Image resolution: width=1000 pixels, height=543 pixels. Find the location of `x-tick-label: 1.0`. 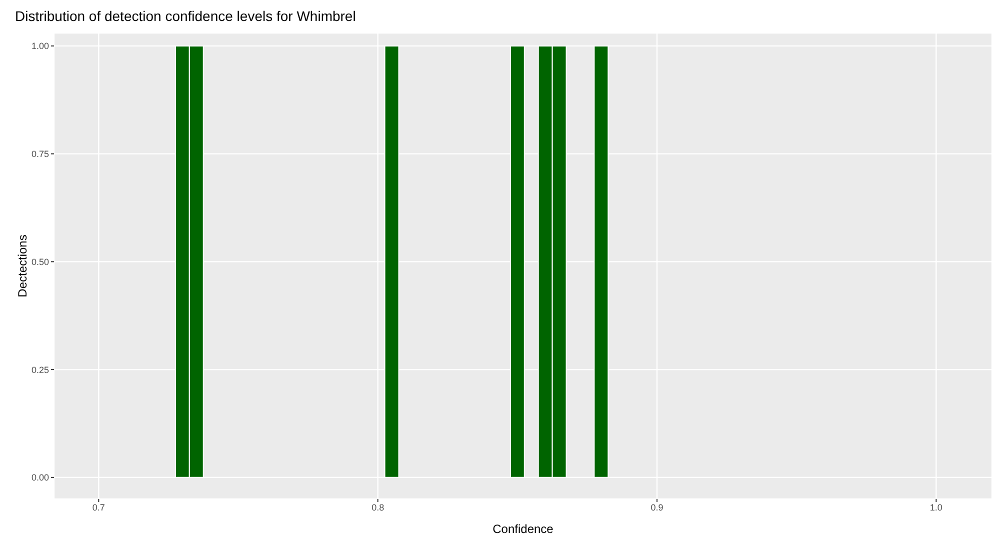

x-tick-label: 1.0 is located at coordinates (936, 507).